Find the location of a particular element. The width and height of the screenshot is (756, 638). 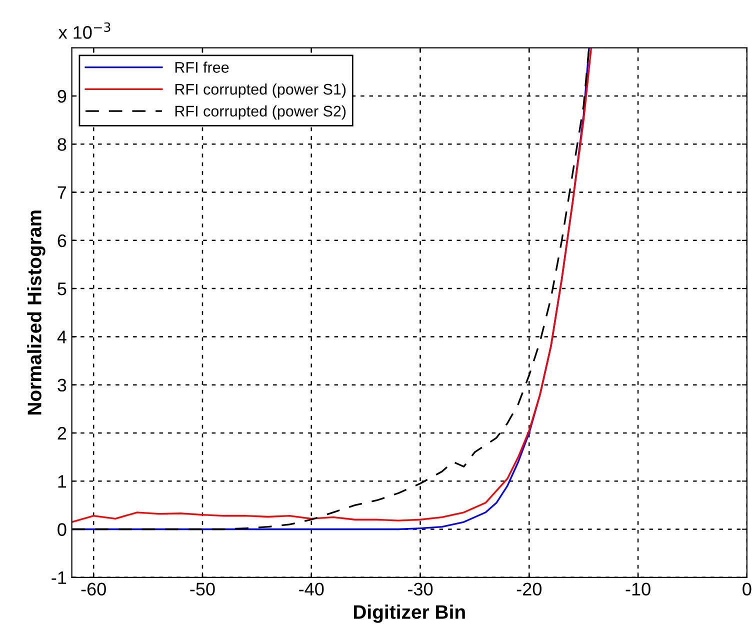

x-tick-label: -60 is located at coordinates (93, 589).